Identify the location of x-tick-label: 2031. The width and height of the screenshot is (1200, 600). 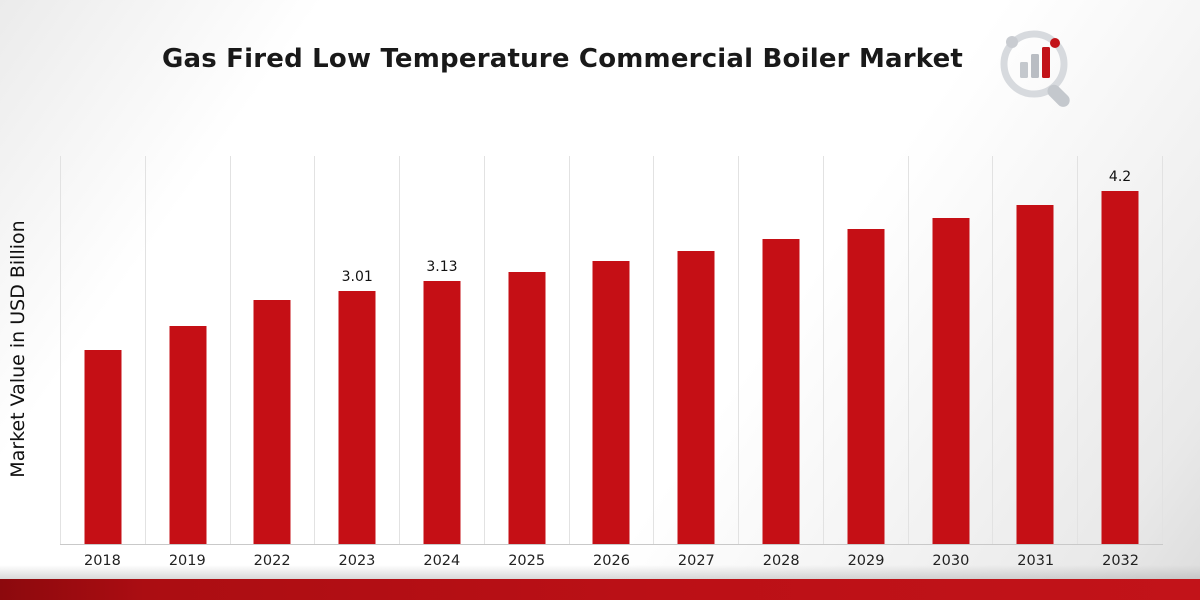
(1036, 561).